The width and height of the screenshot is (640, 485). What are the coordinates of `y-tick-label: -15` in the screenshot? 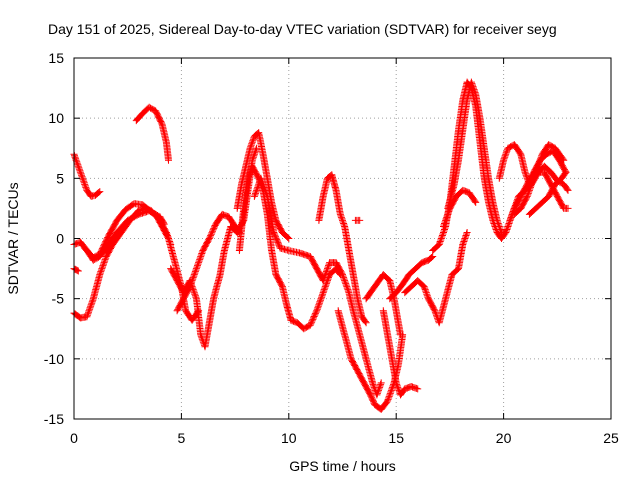 It's located at (54, 419).